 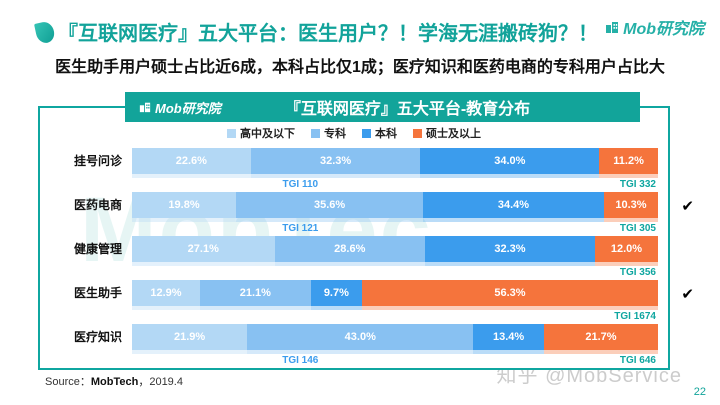 I want to click on site-watermark: 知乎 @MobService, so click(x=589, y=376).